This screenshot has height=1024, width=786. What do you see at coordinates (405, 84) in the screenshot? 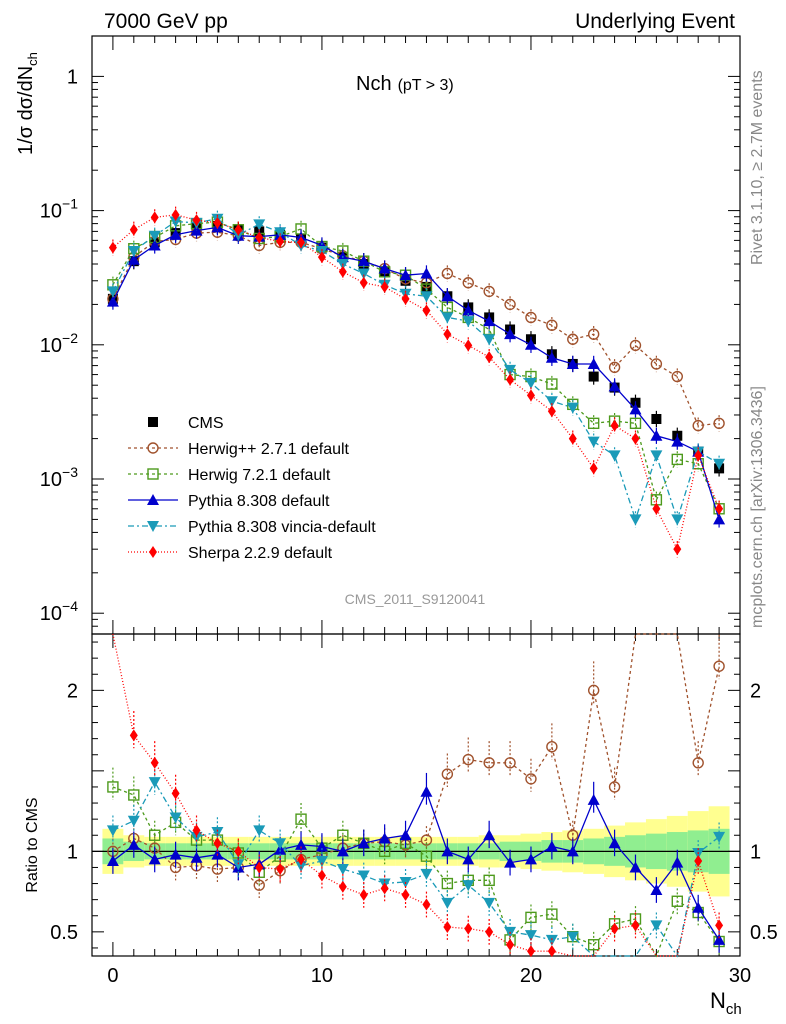
I see `plot-title: Nch (pT > 3)` at bounding box center [405, 84].